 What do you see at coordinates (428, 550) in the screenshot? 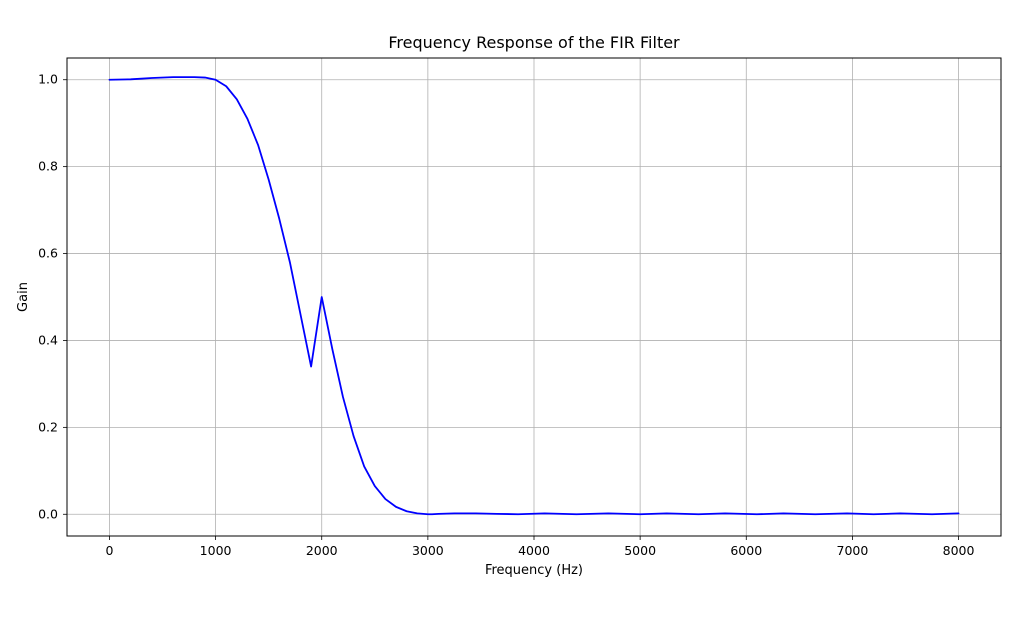
I see `x-tick-label: 3000` at bounding box center [428, 550].